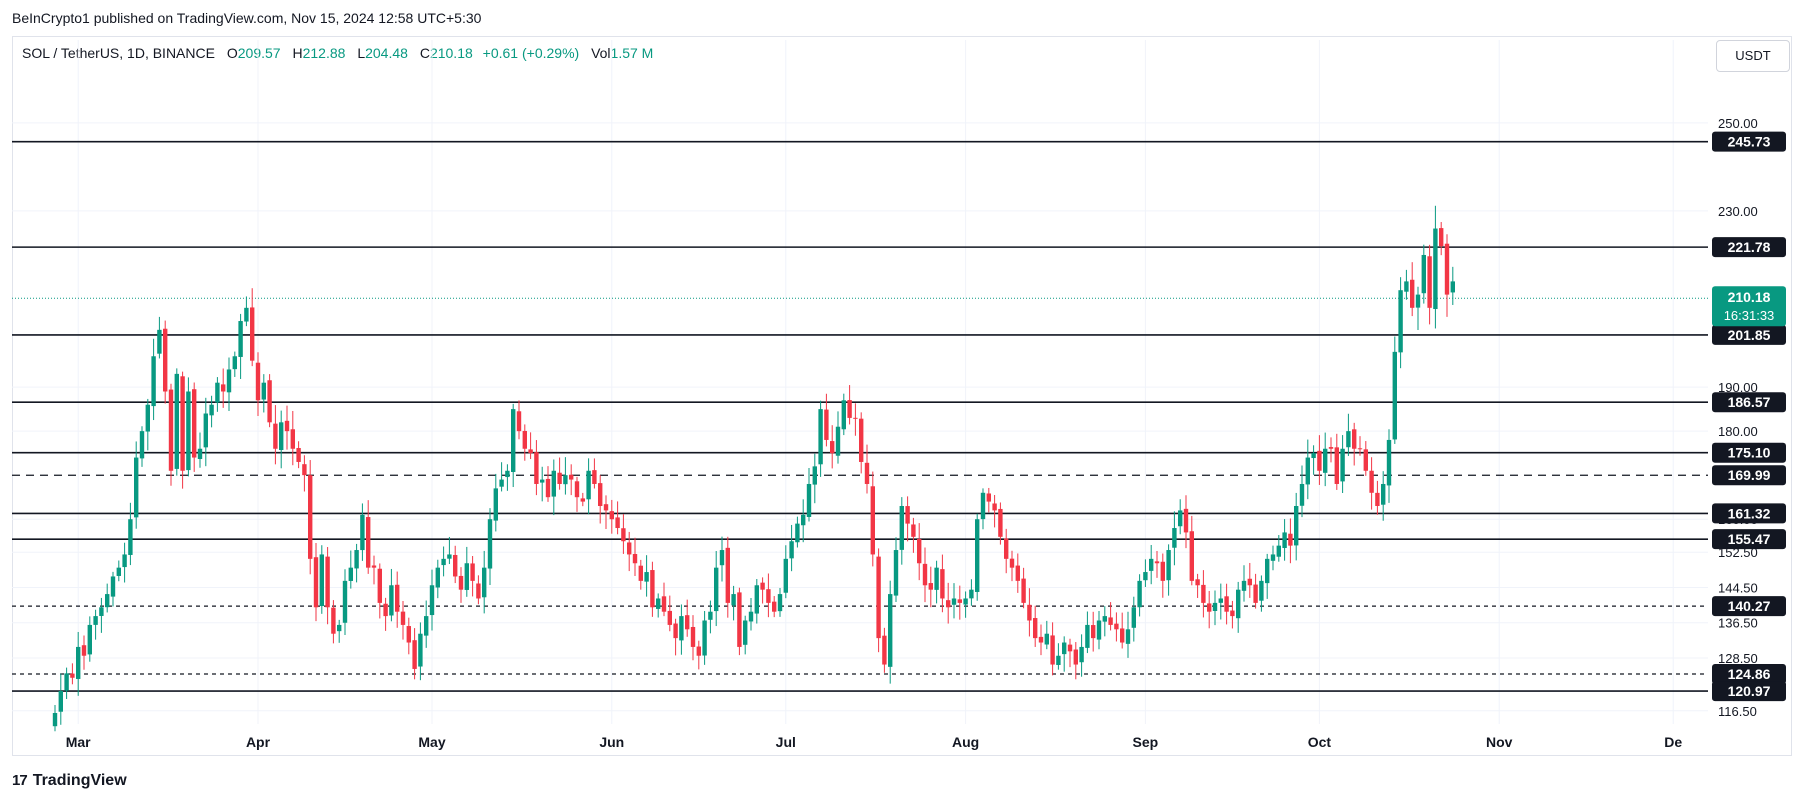  I want to click on symbol-name: SOL / TetherUS, 1D, BINANCE, so click(118, 53).